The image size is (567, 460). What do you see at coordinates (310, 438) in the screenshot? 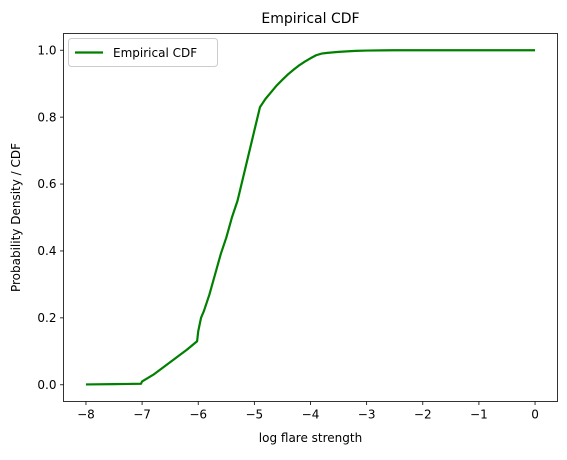
I see `x-axis-label: log flare strength` at bounding box center [310, 438].